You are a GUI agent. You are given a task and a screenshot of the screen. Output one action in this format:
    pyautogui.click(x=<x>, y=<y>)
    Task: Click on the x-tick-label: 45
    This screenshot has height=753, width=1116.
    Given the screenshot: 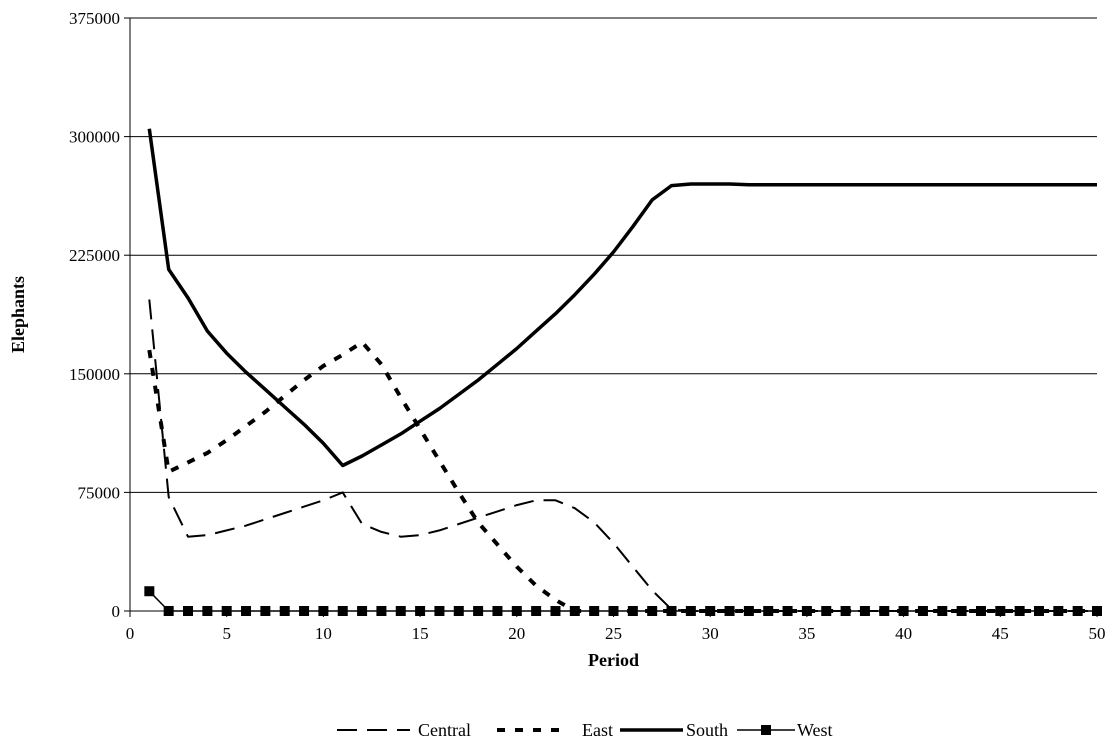 What is the action you would take?
    pyautogui.click(x=1000, y=633)
    